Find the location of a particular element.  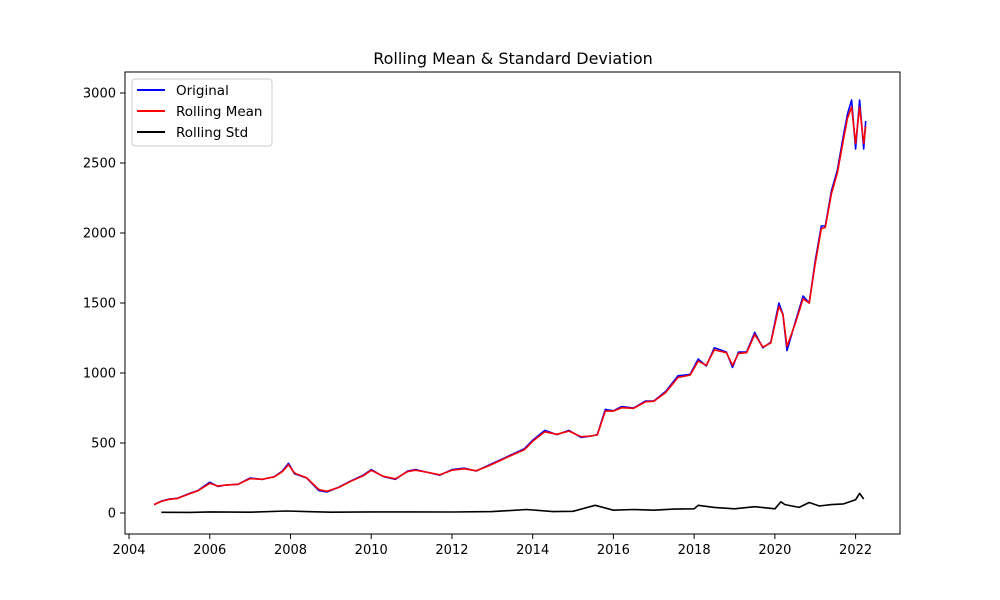

chart-title: Rolling Mean & Standard Deviation is located at coordinates (513, 58).